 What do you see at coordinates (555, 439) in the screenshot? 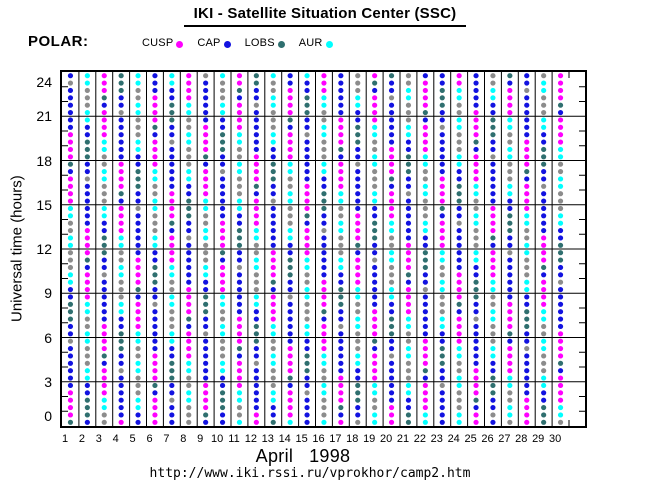
I see `x-tick-label: 30` at bounding box center [555, 439].